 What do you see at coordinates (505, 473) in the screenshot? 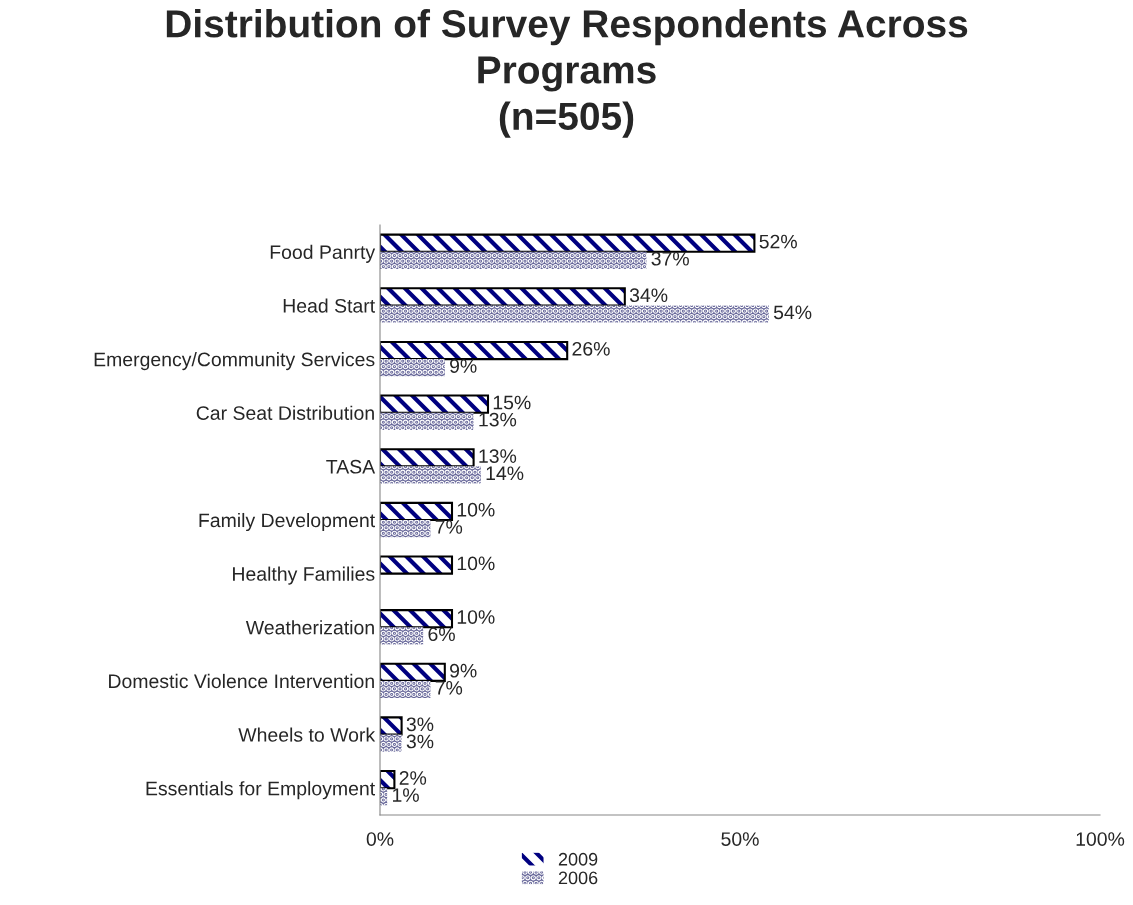
I see `data-label: 14%` at bounding box center [505, 473].